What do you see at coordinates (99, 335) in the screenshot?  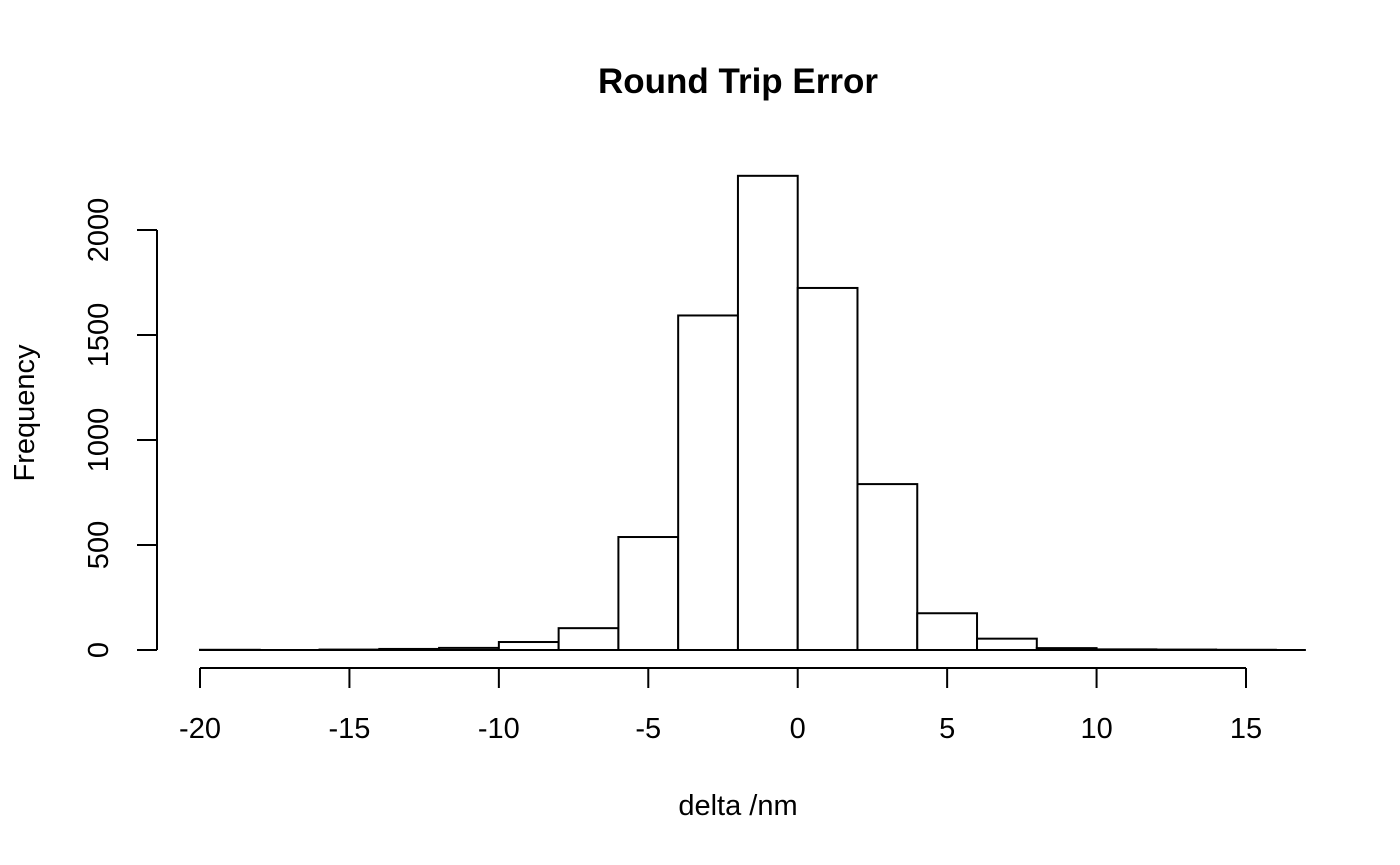 I see `y-tick-label: 1500` at bounding box center [99, 335].